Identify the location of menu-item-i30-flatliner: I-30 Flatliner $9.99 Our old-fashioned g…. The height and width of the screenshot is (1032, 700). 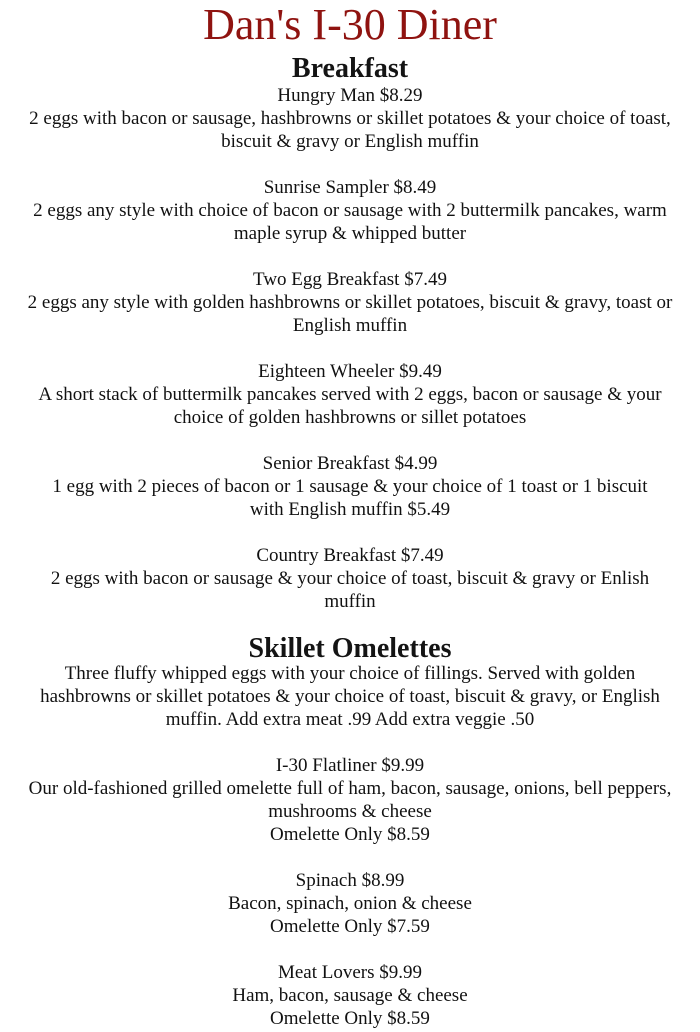
(350, 800).